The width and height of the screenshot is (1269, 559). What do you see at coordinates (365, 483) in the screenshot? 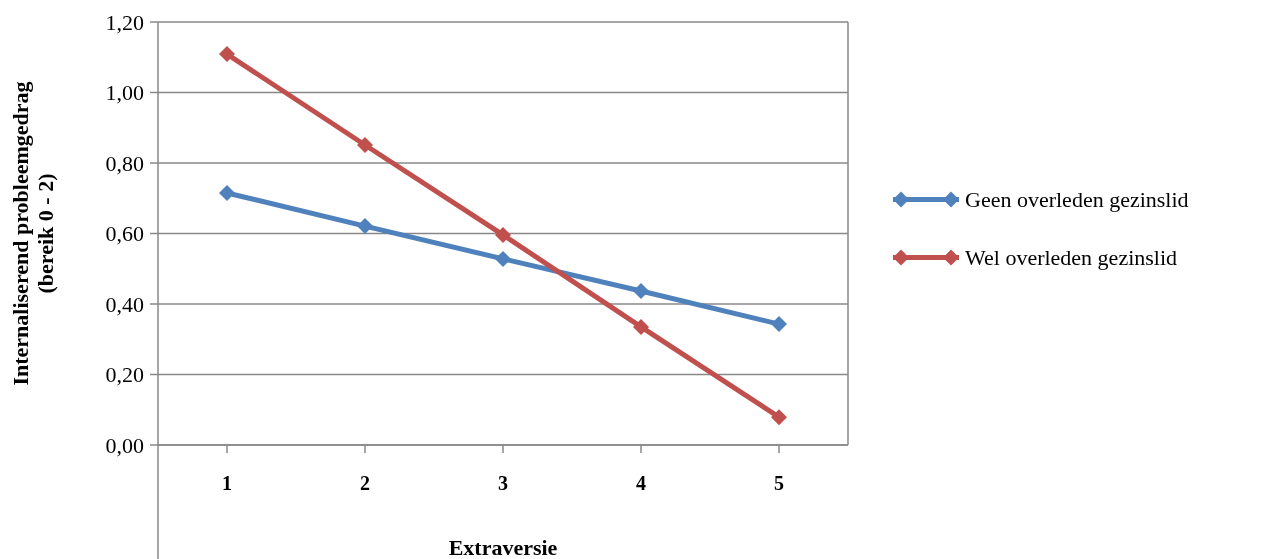
I see `x-tick-label: 2` at bounding box center [365, 483].